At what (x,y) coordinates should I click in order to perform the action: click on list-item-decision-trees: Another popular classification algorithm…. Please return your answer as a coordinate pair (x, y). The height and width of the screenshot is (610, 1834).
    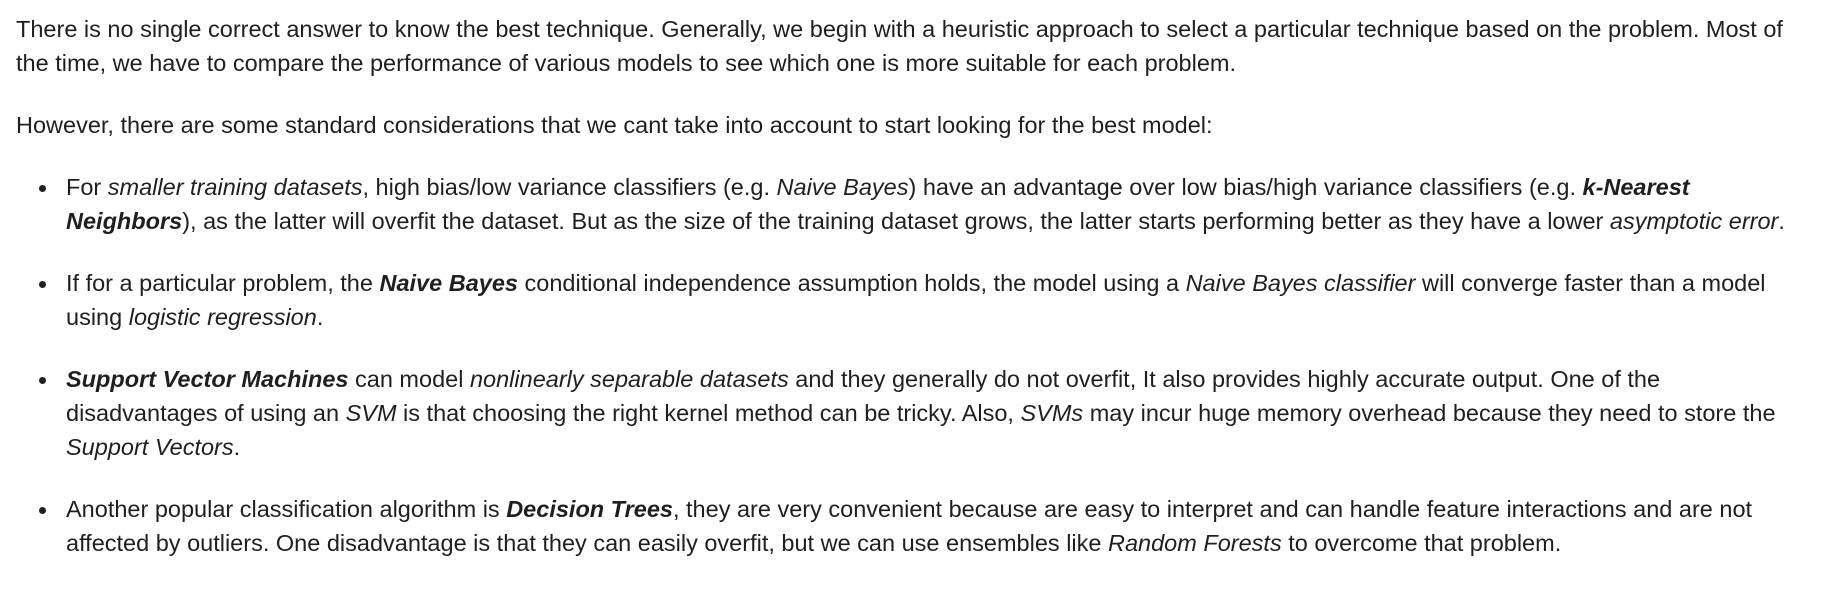
    Looking at the image, I should click on (928, 526).